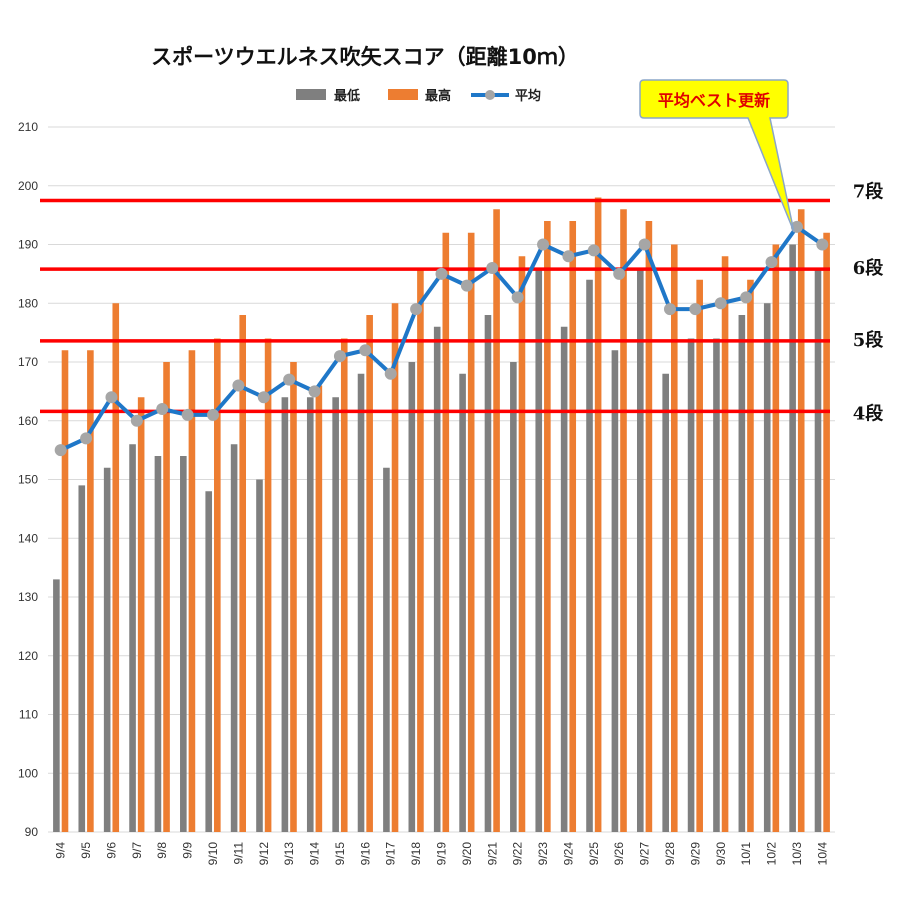 The height and width of the screenshot is (900, 900). I want to click on x-tick-label: 10/3, so click(797, 854).